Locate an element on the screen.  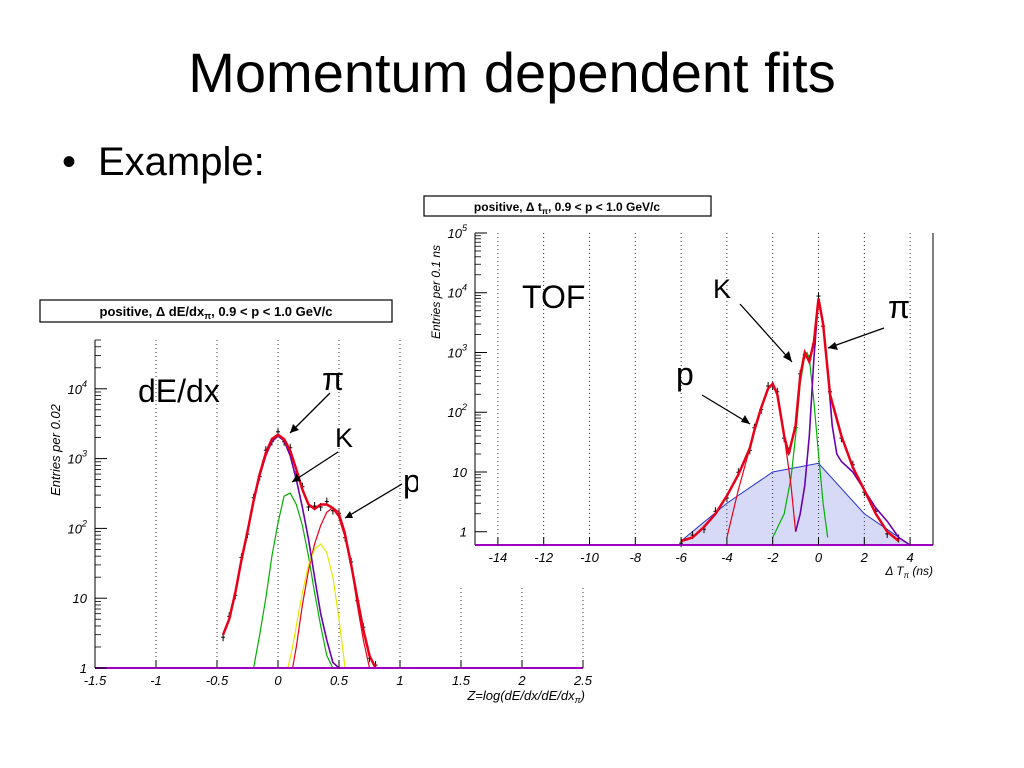
kaon-fit-curve is located at coordinates (293, 580).